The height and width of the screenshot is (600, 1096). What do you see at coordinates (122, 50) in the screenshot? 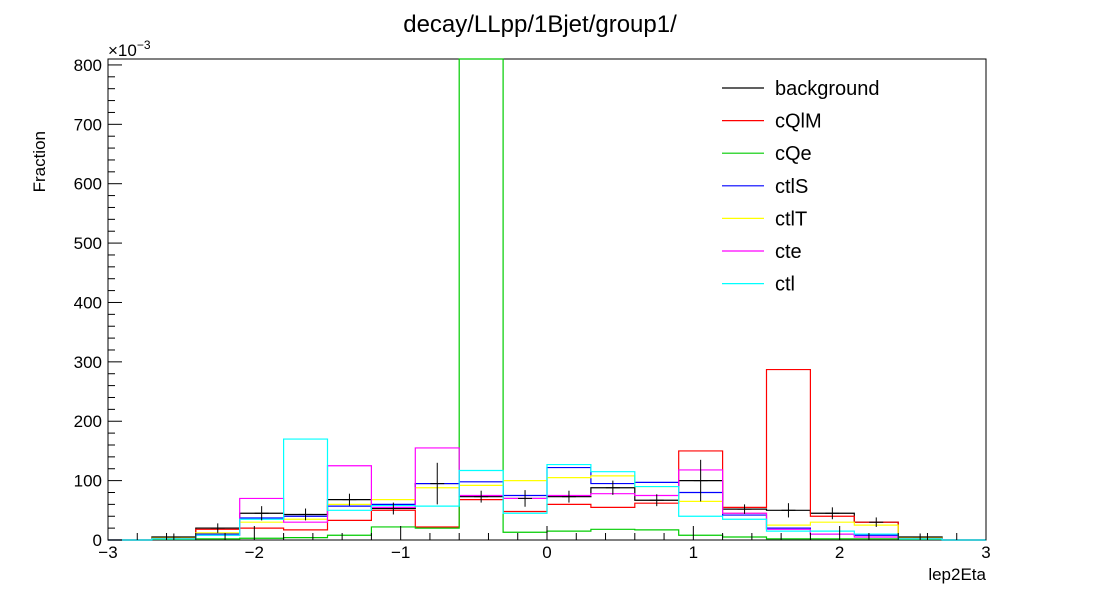
I see `y-multiplier-base: ×10` at bounding box center [122, 50].